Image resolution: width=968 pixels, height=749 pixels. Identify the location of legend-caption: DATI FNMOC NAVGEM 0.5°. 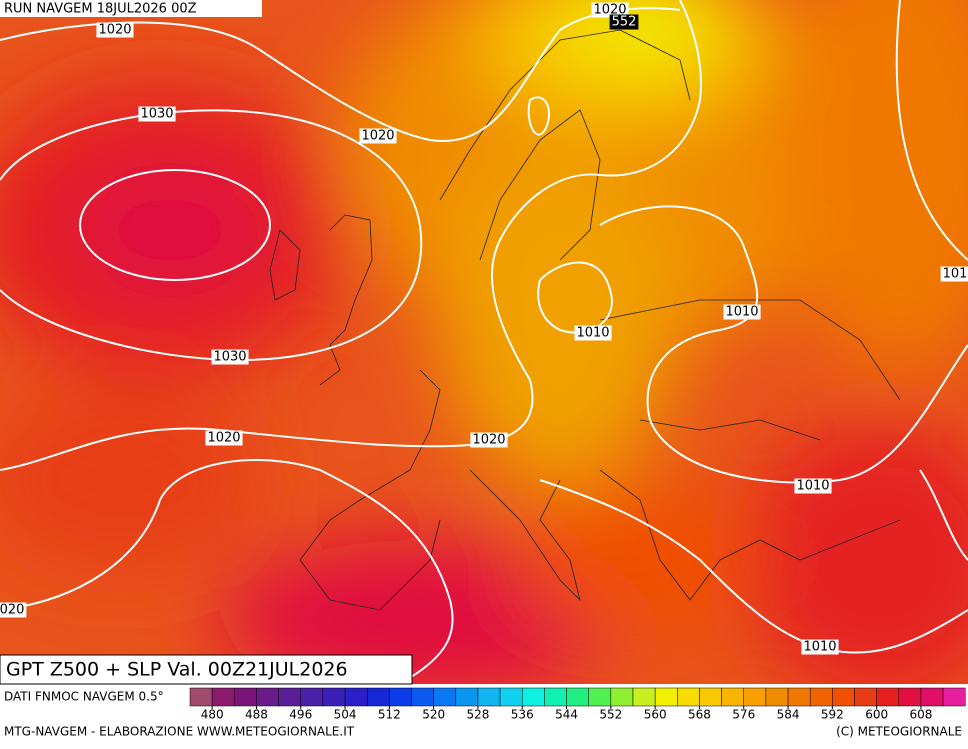
(84, 697).